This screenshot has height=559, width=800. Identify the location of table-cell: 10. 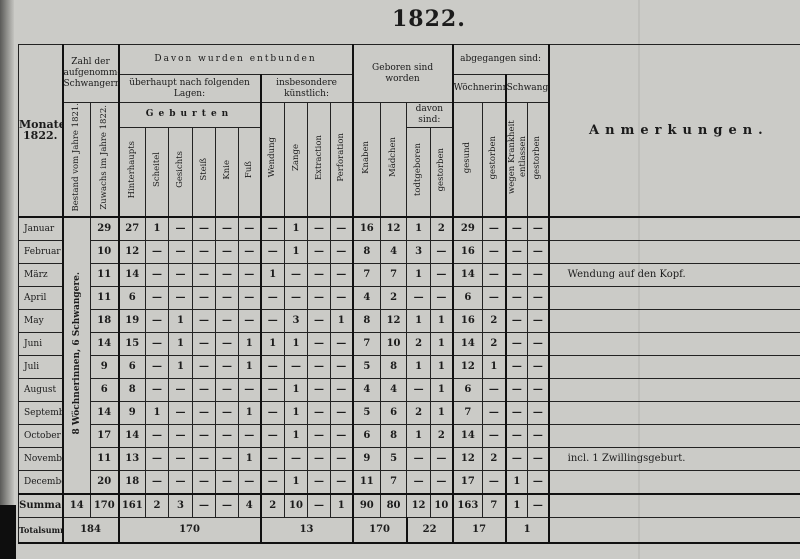
(104, 251).